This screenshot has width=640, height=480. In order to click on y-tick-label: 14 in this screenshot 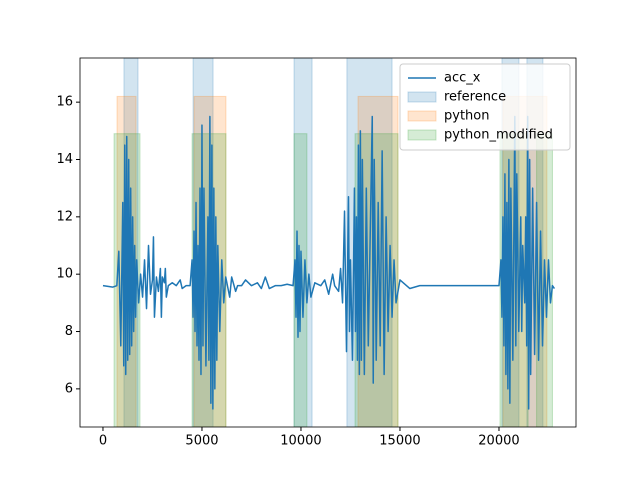, I will do `click(64, 159)`.